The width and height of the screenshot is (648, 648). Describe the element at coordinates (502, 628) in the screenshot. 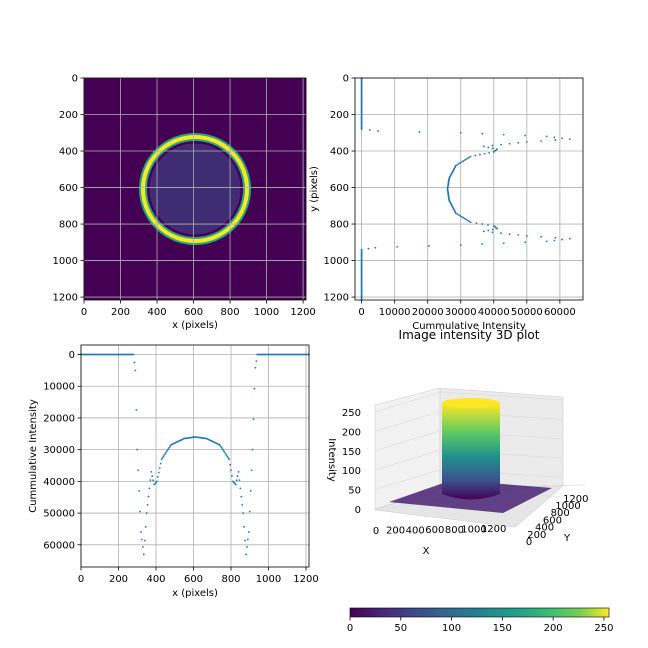

I see `colorbar-tick-label: 150` at that location.